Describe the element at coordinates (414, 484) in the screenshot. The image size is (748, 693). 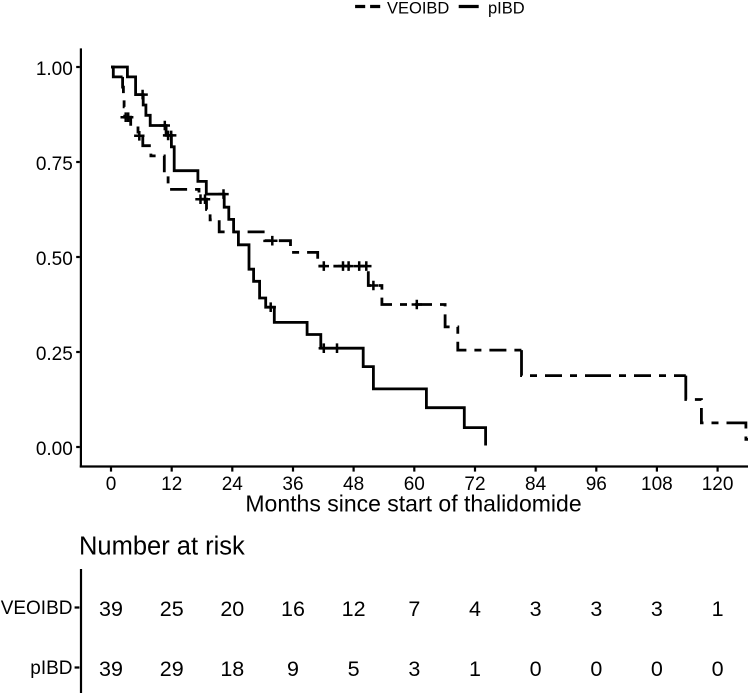
I see `svg-text: 60` at that location.